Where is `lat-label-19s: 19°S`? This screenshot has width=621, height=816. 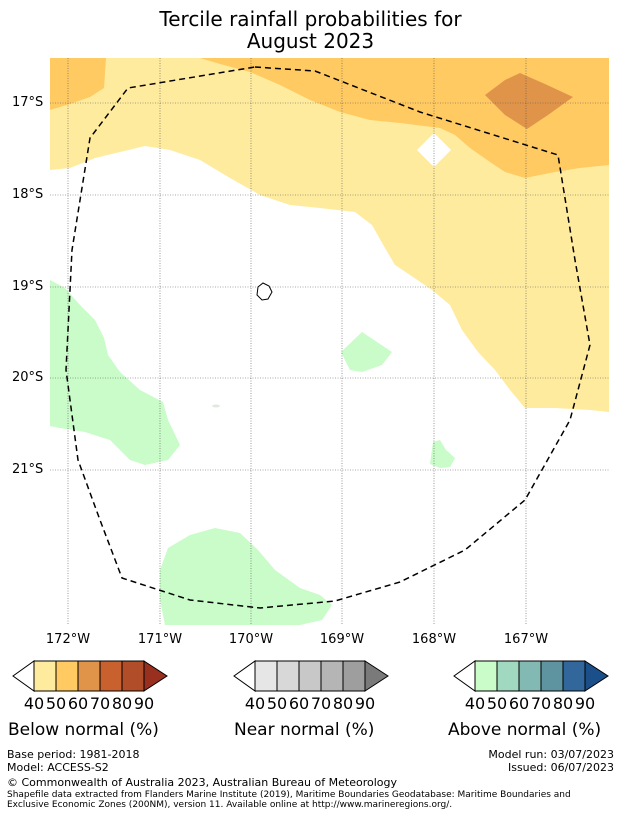 lat-label-19s: 19°S is located at coordinates (28, 286).